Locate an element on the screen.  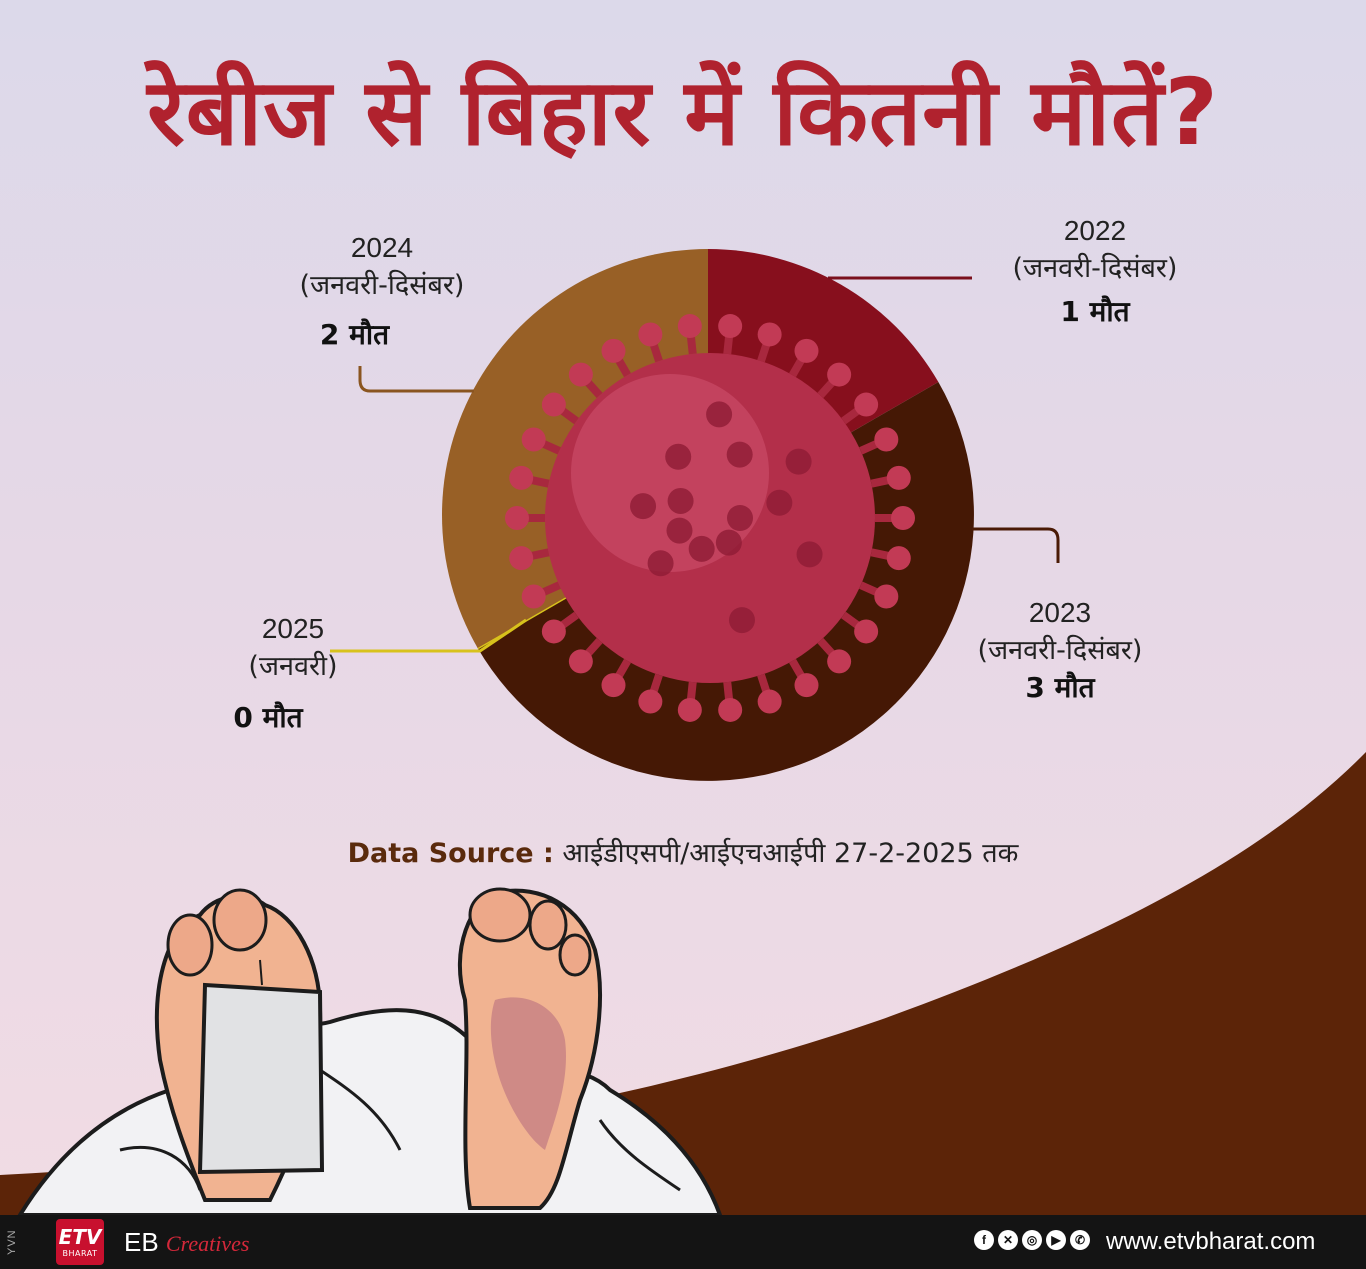
page-title: रेबीज से बिहार में कितनी मौतें? is located at coordinates (683, 112).